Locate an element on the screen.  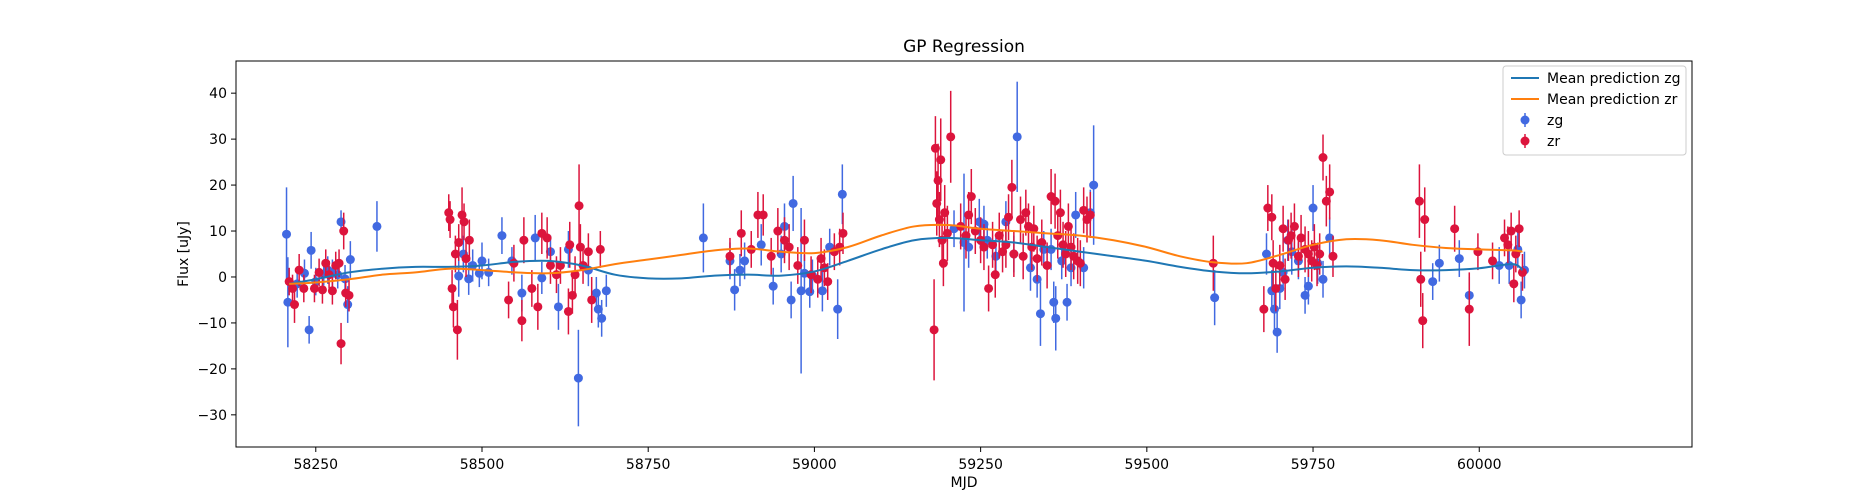
legend-item: Mean prediction zg is located at coordinates (1596, 79).